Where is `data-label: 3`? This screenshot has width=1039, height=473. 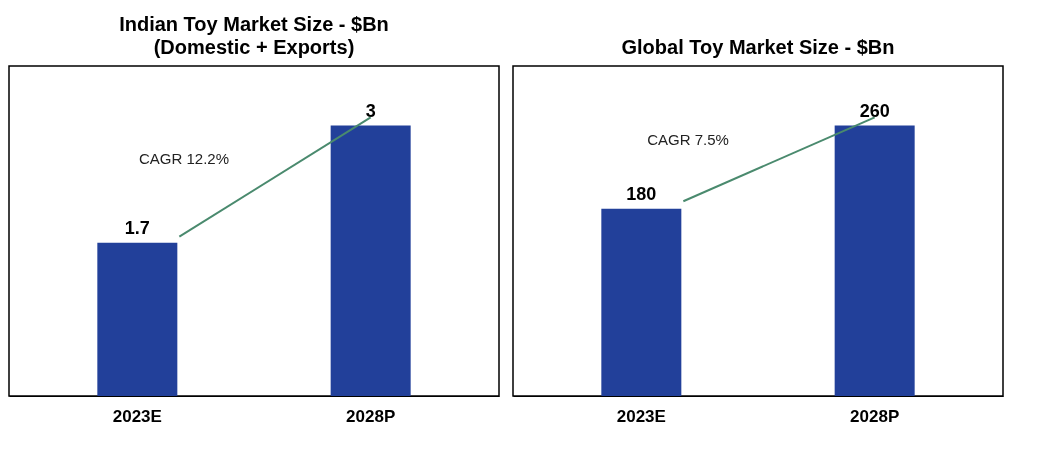
data-label: 3 is located at coordinates (370, 110).